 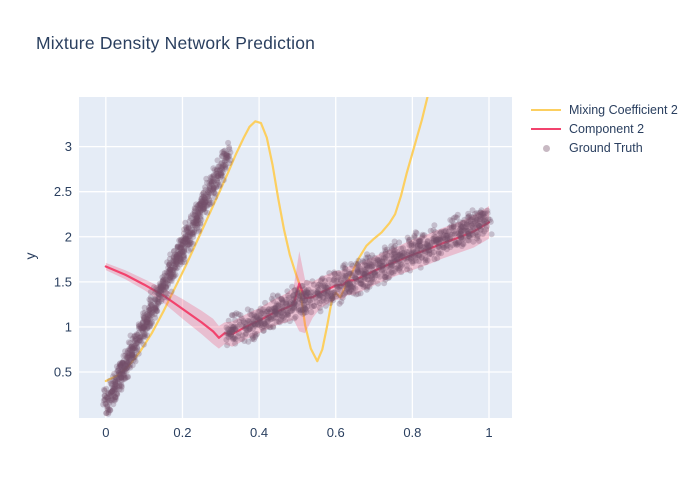 I want to click on legend-item-component-2: Component 2, so click(x=604, y=129).